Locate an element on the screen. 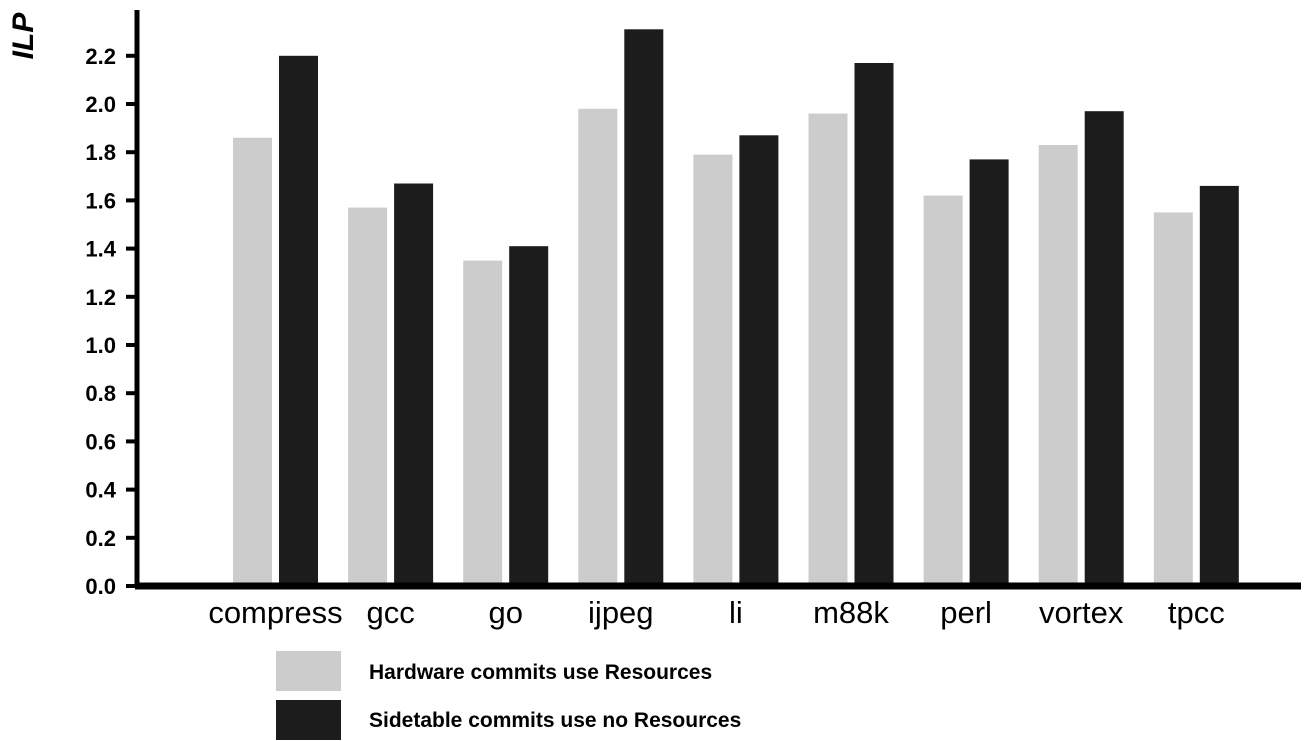 The image size is (1306, 741). y-tick-label: 2.0 is located at coordinates (100, 104).